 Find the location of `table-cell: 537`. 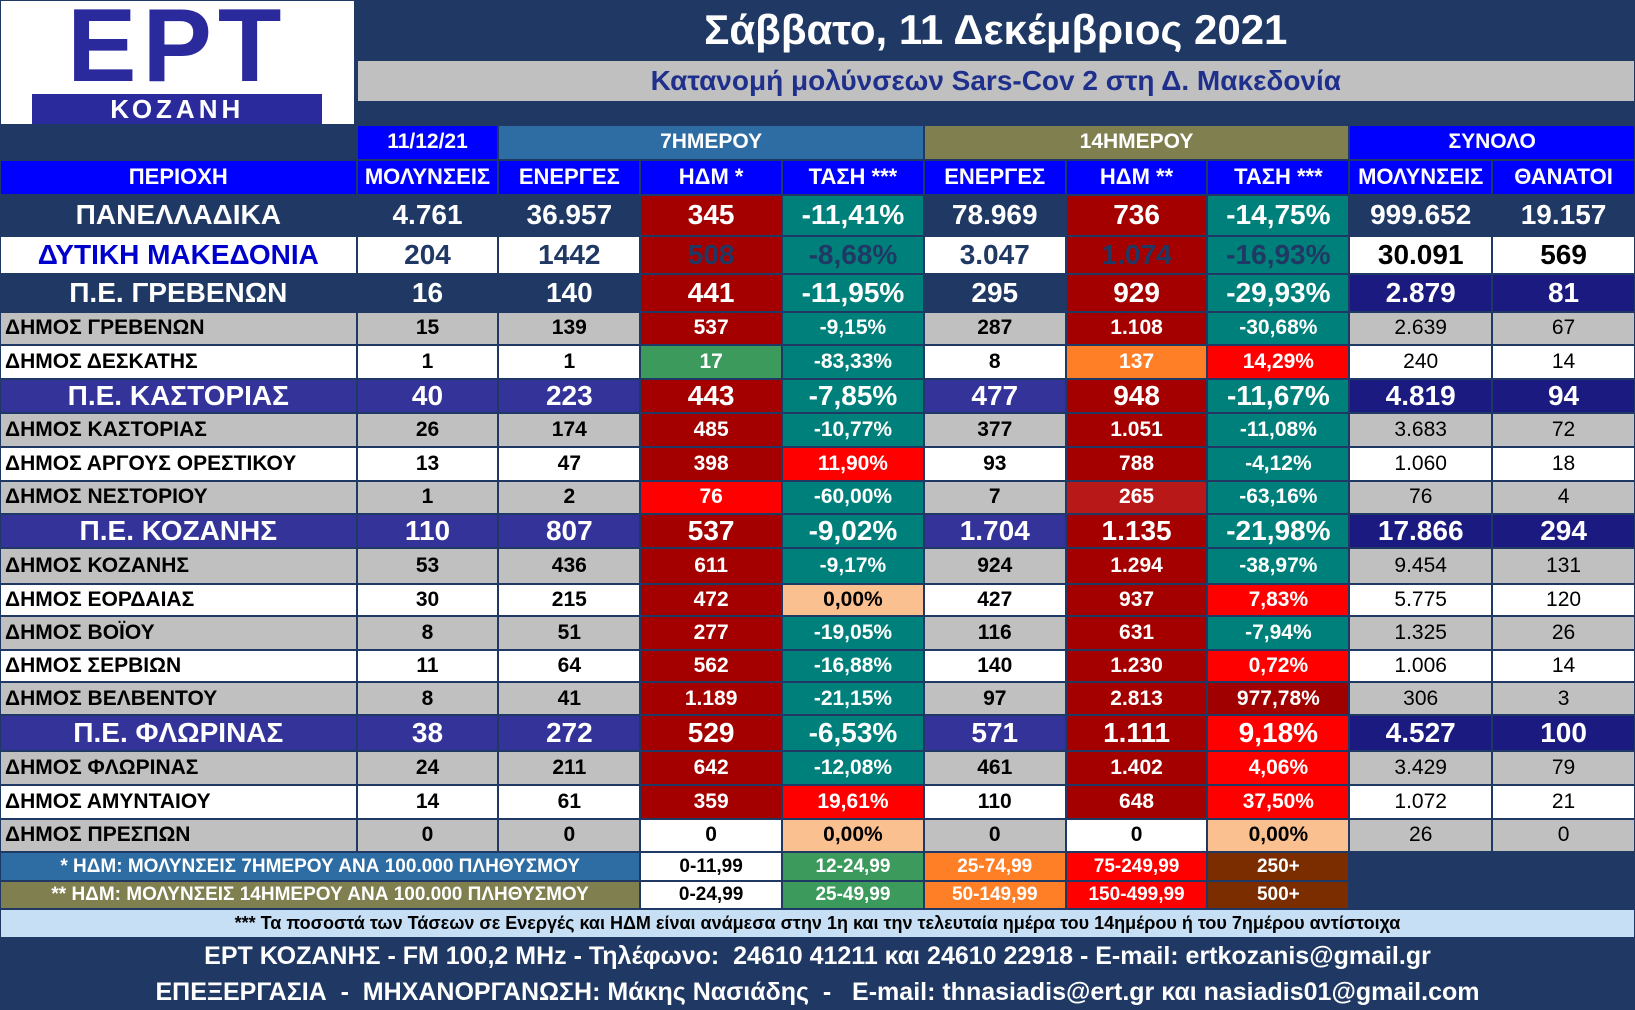

table-cell: 537 is located at coordinates (711, 531).